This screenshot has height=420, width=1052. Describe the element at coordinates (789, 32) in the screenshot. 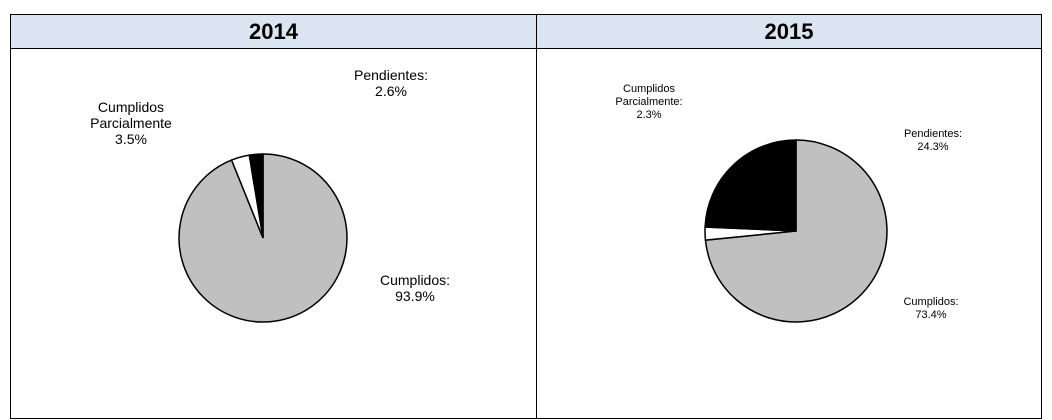

I see `chart-title: 2015` at that location.